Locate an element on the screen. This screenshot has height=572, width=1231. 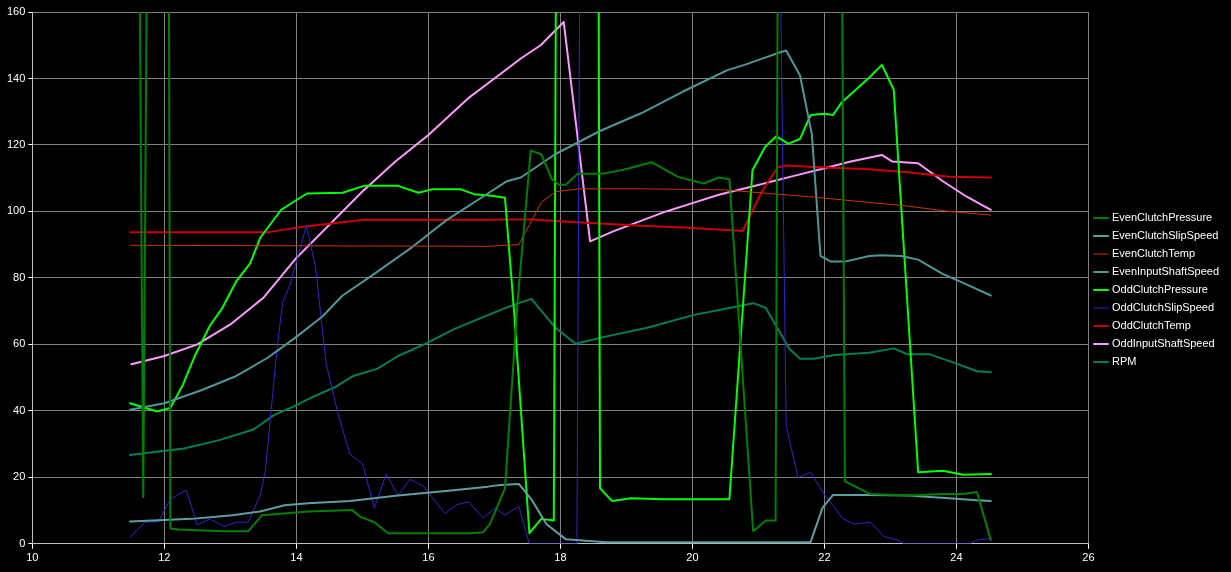
x-tick-label: 26 is located at coordinates (1088, 557).